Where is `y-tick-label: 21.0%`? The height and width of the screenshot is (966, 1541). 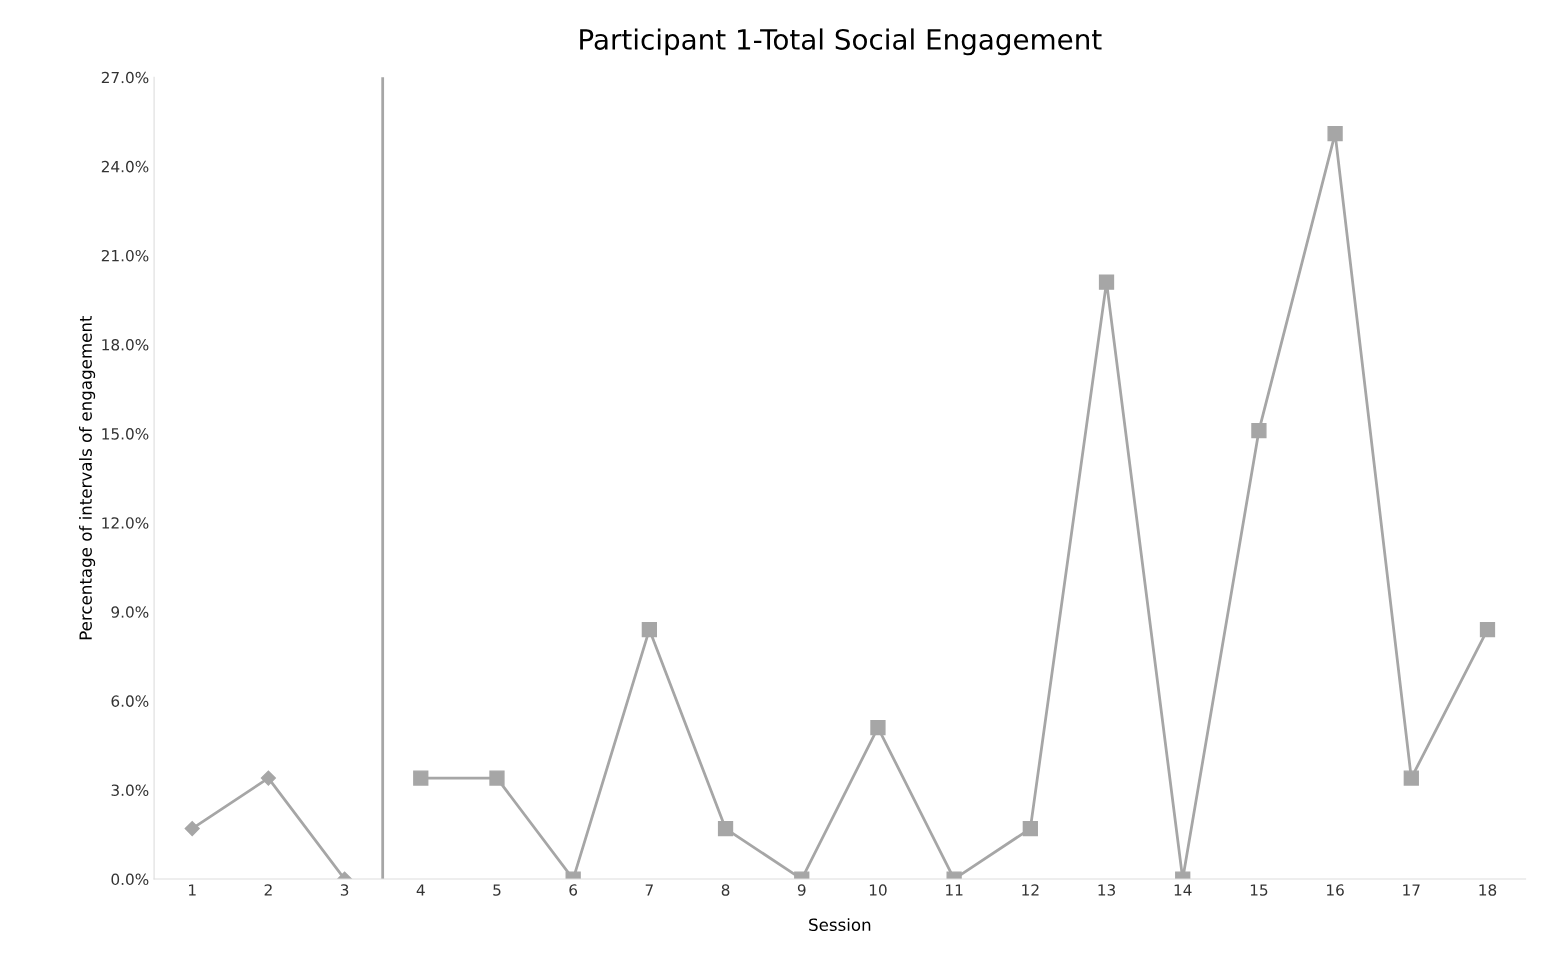
y-tick-label: 21.0% is located at coordinates (125, 255).